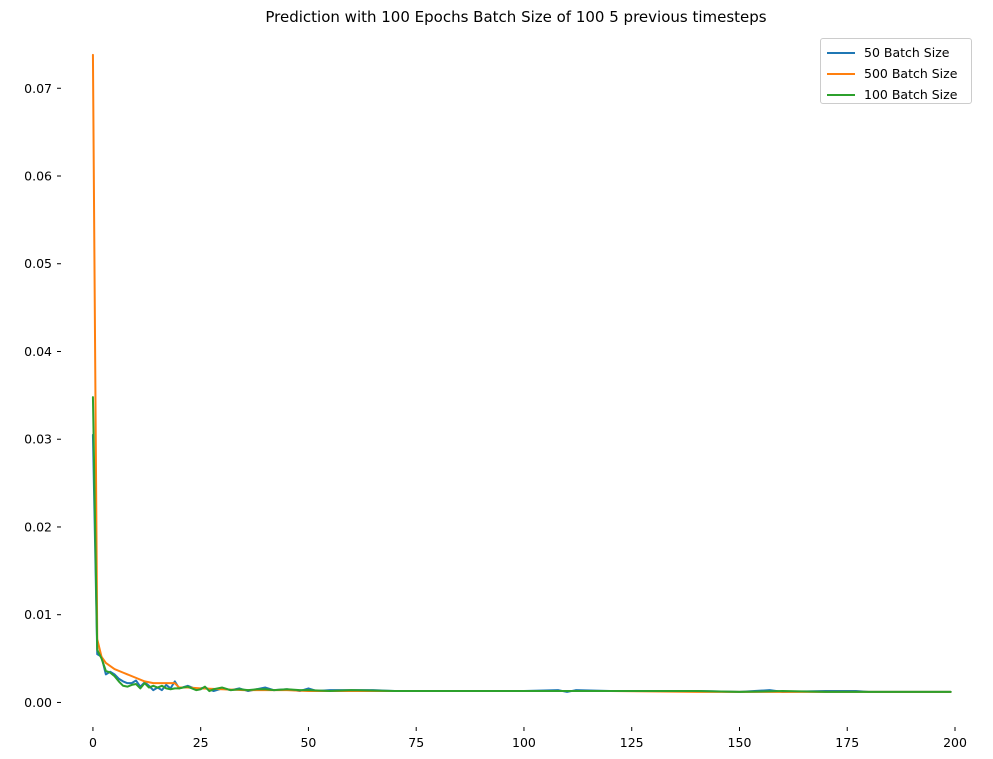  What do you see at coordinates (911, 73) in the screenshot?
I see `legend-label: 500 Batch Size` at bounding box center [911, 73].